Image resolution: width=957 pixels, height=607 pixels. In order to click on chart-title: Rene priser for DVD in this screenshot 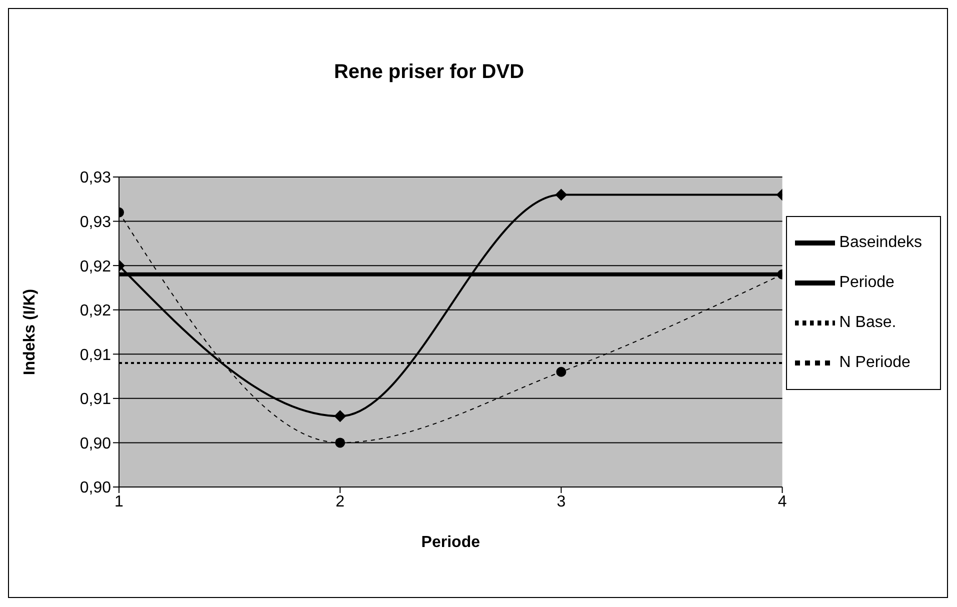, I will do `click(429, 72)`.